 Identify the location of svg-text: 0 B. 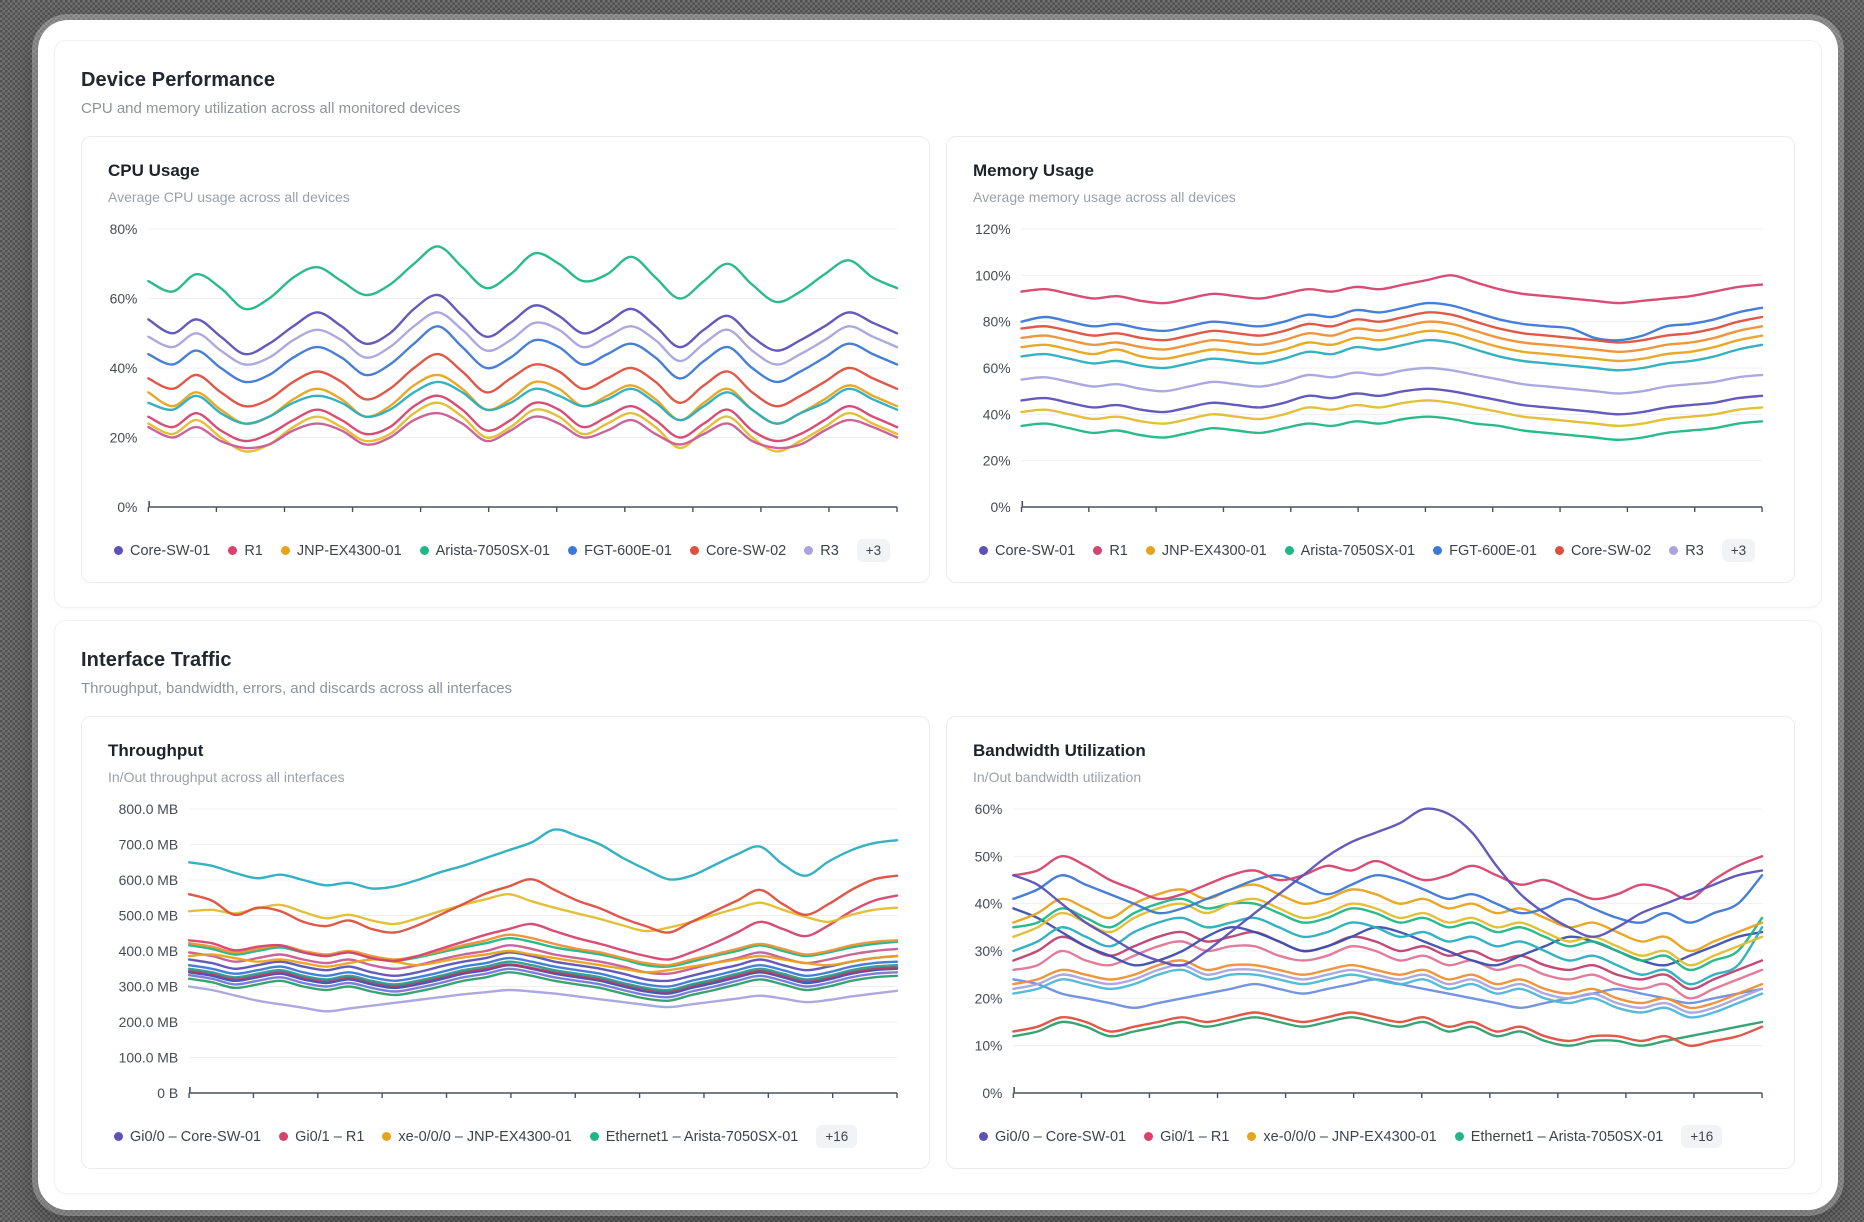
(167, 1093).